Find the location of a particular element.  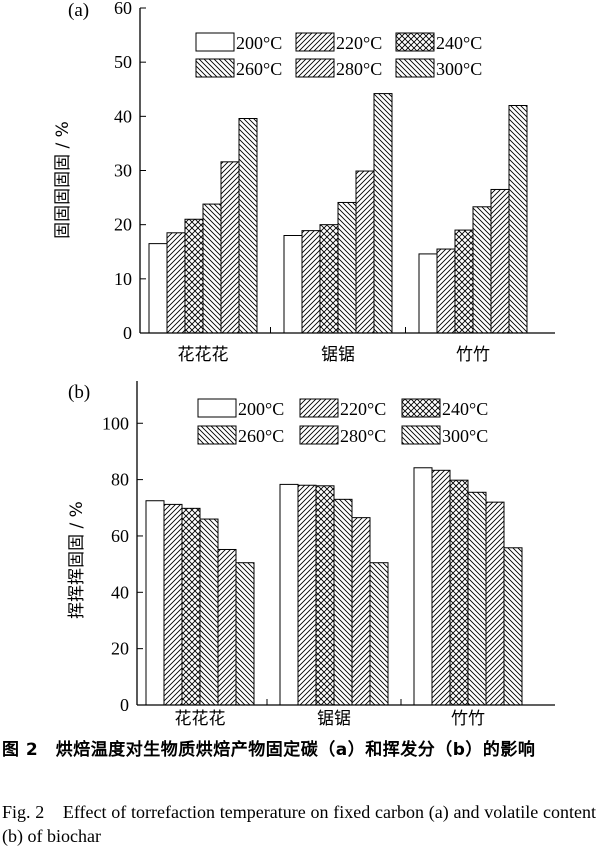

panel-label: (a) is located at coordinates (78, 10).